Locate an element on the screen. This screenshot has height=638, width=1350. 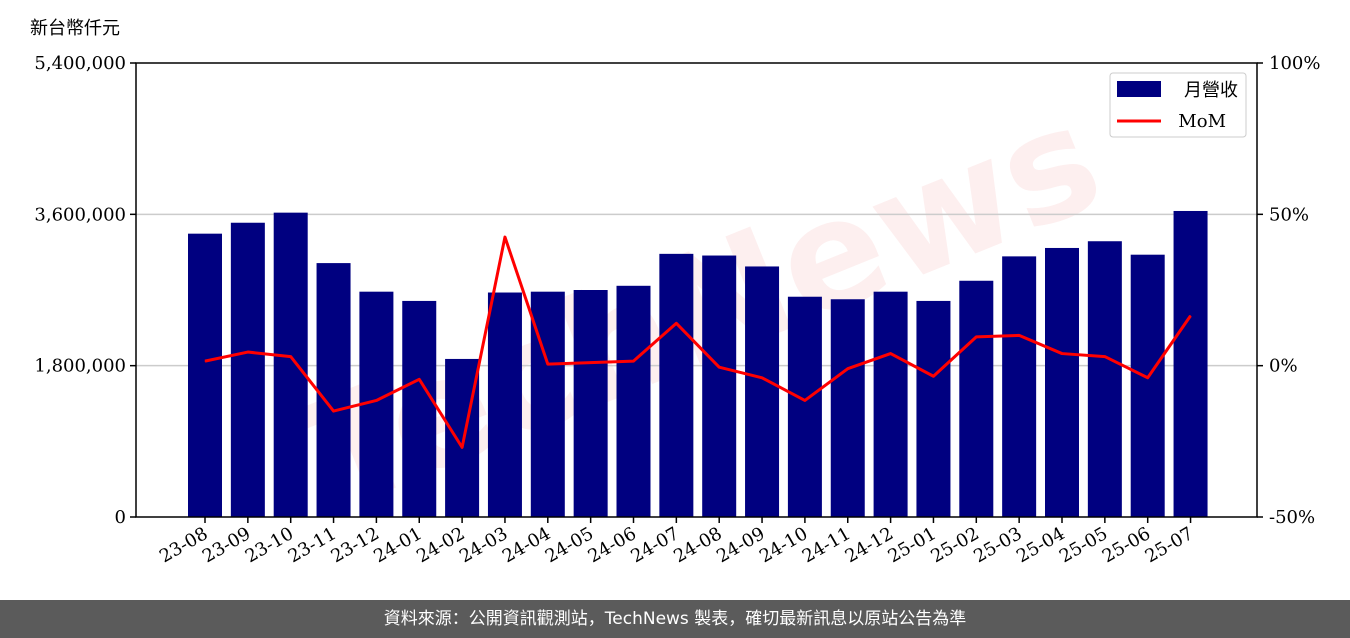
x-tick-label: 25-04 is located at coordinates (1040, 545).